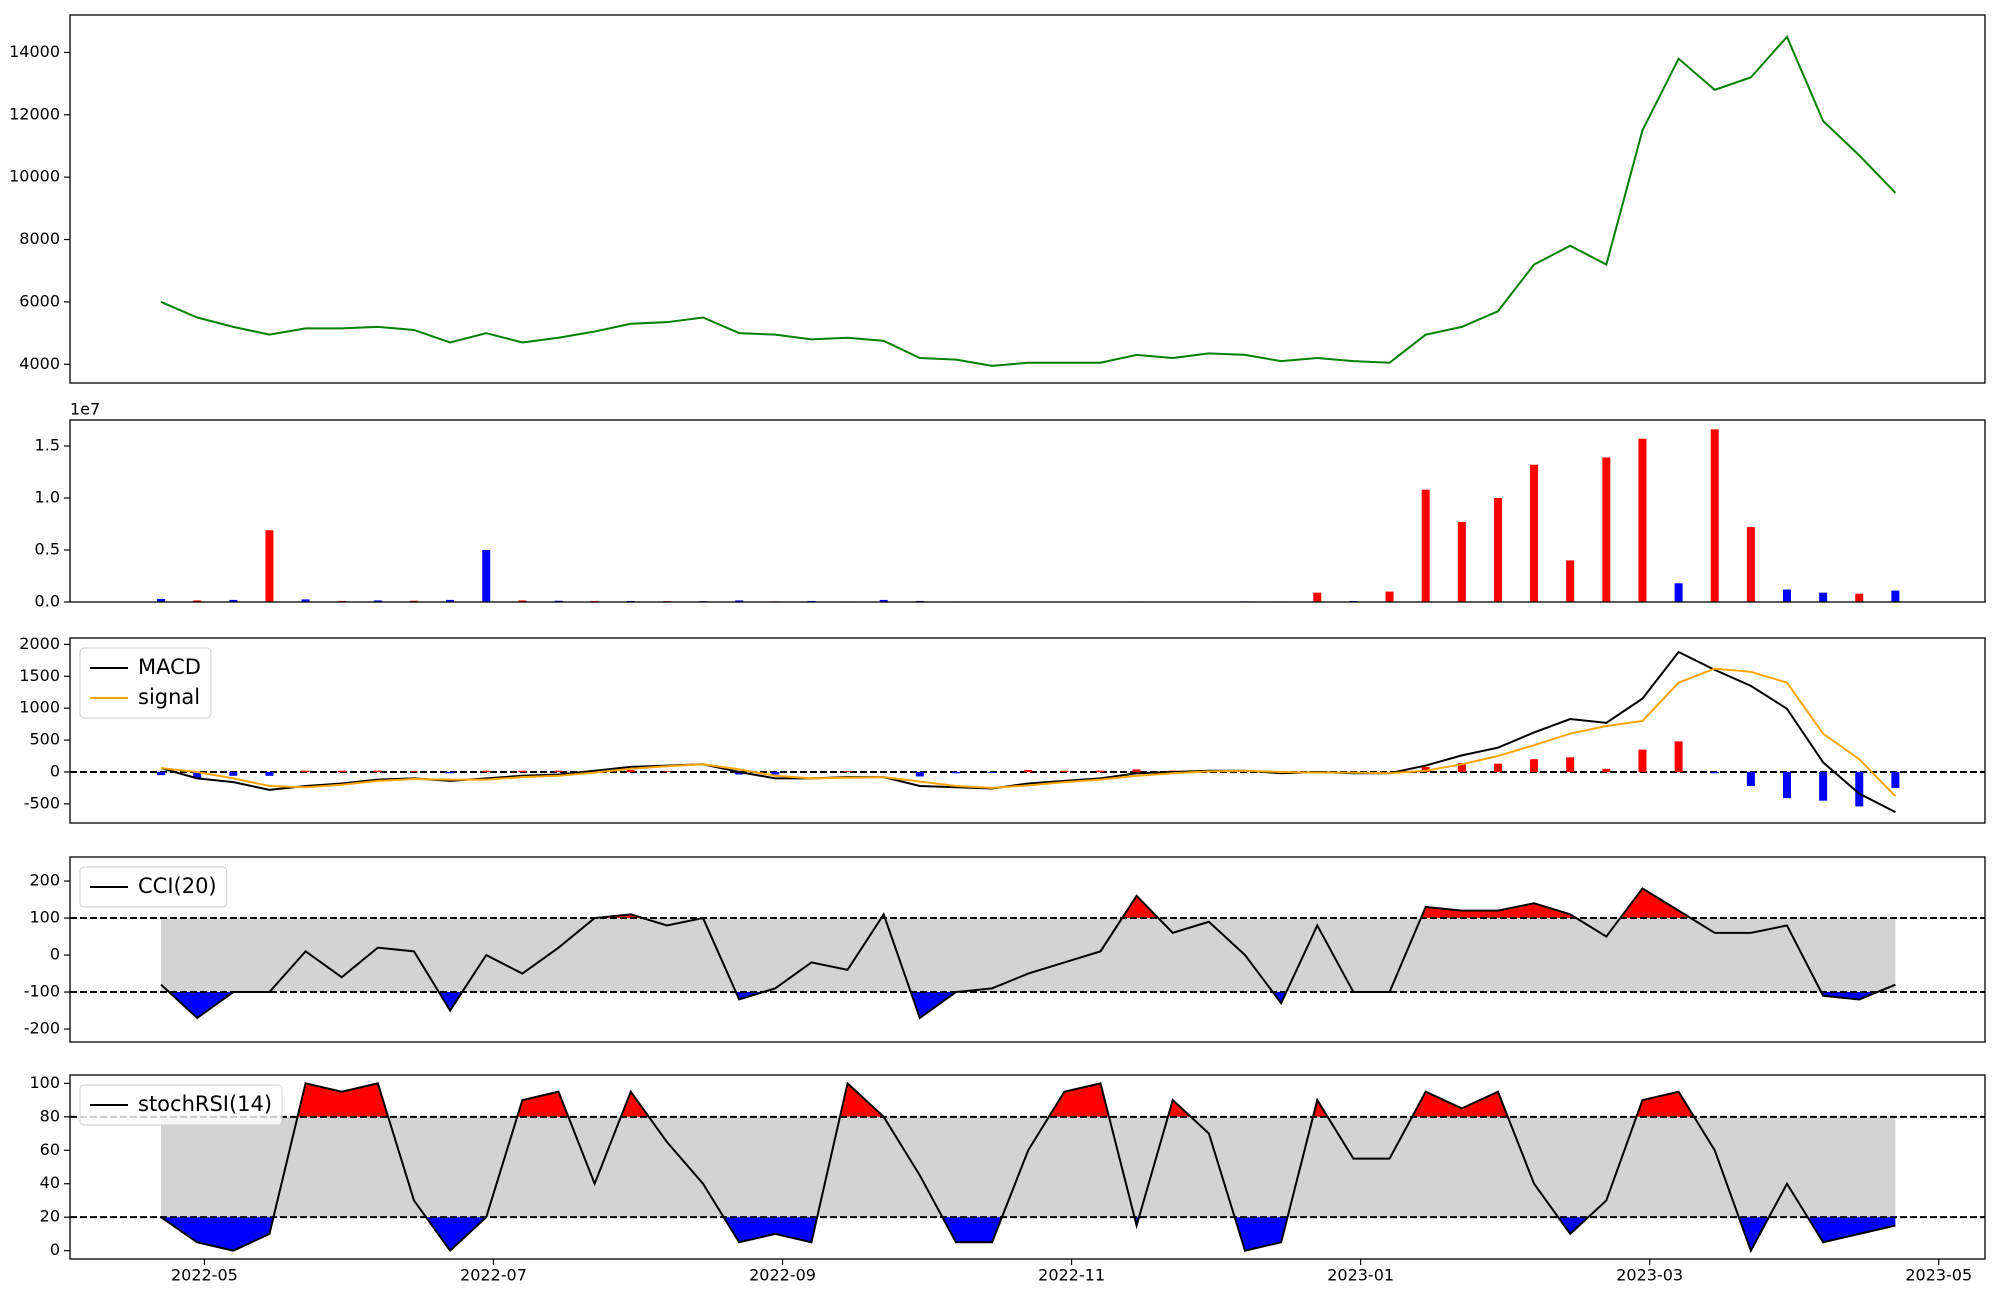 This screenshot has height=1300, width=2000. What do you see at coordinates (39, 363) in the screenshot?
I see `y-tick-label: 4000` at bounding box center [39, 363].